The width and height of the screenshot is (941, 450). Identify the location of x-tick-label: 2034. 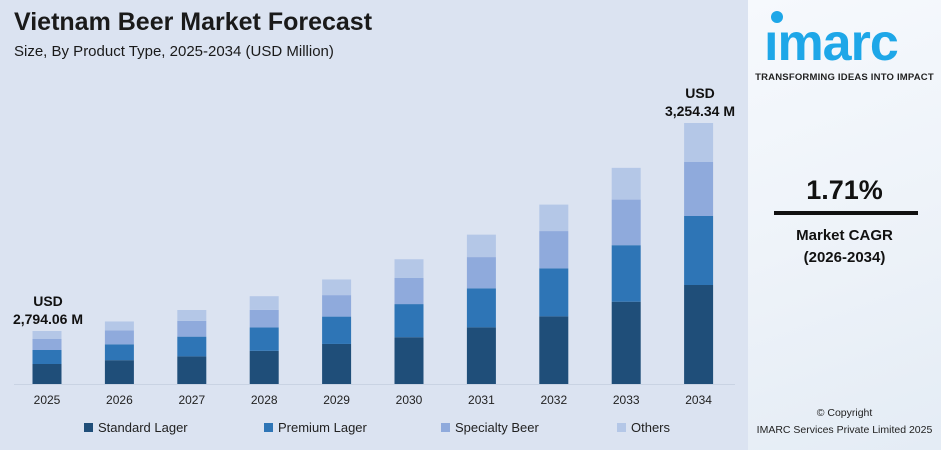
(698, 400).